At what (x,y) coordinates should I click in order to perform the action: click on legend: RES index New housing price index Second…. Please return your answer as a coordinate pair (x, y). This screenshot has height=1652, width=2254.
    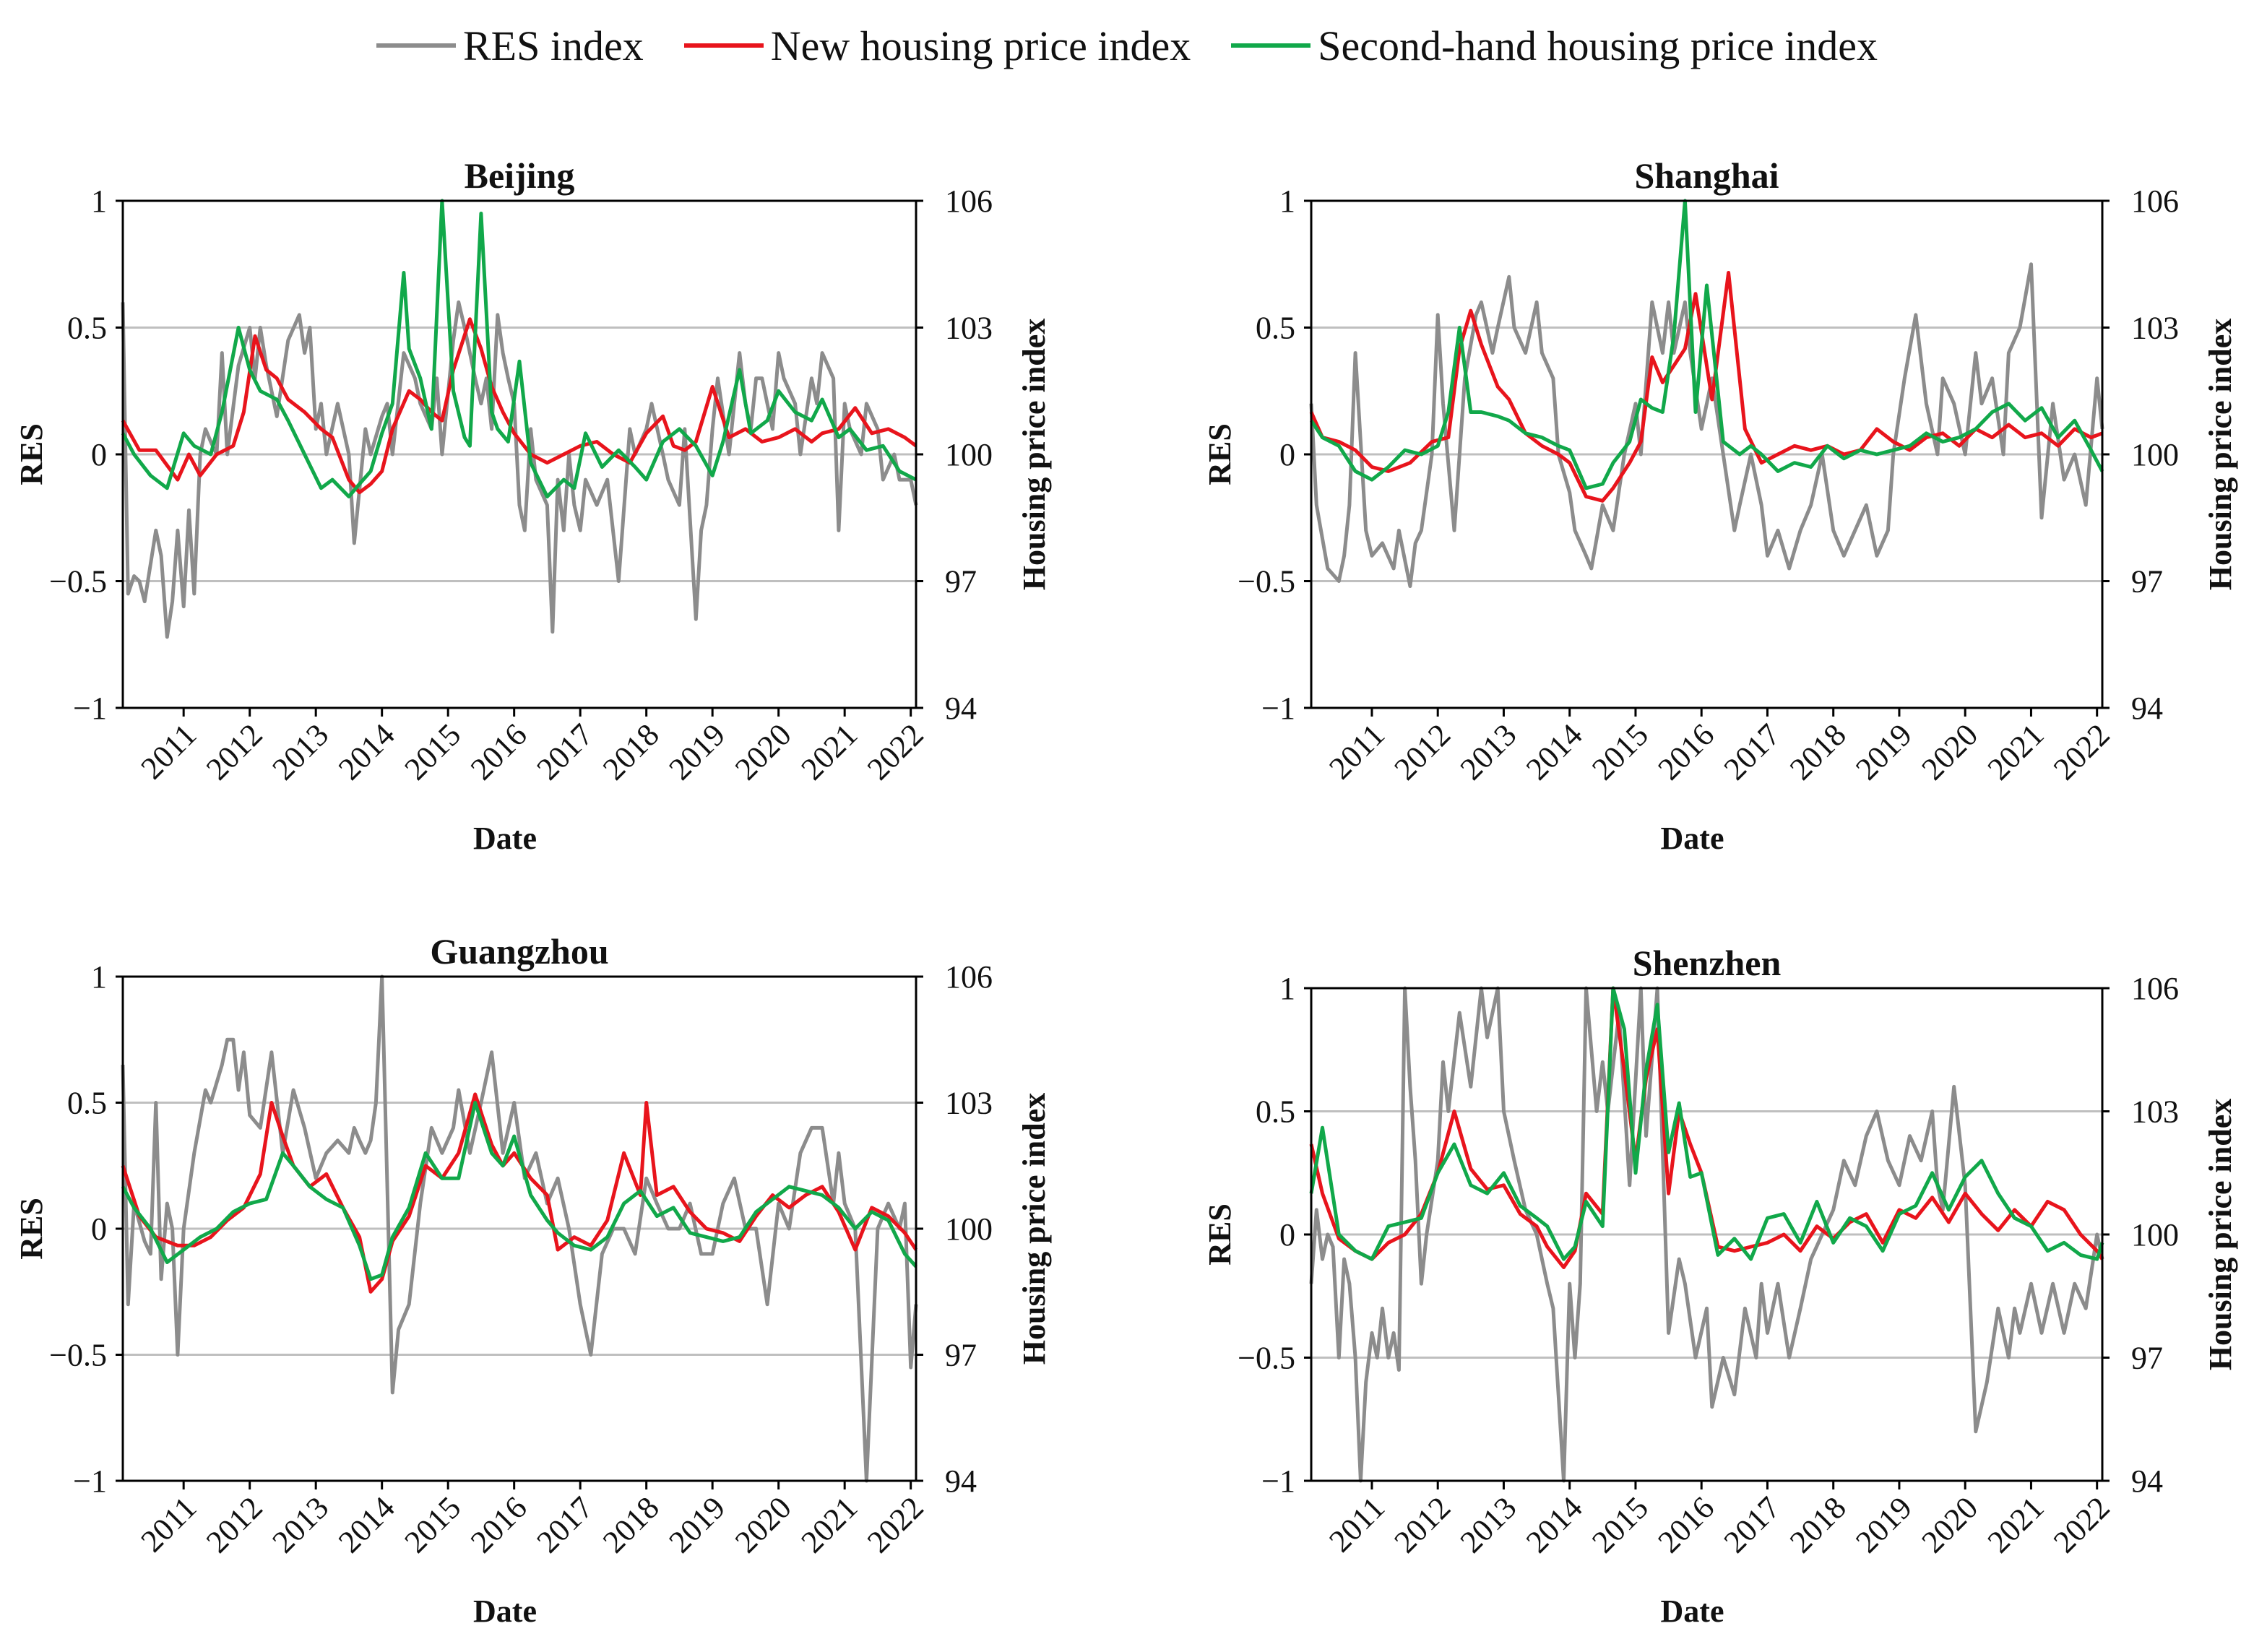
    Looking at the image, I should click on (1127, 45).